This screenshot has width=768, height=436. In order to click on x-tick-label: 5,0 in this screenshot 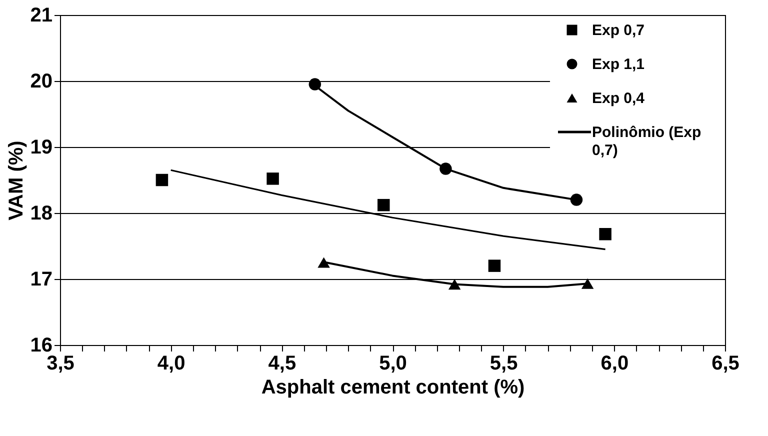, I will do `click(393, 363)`.